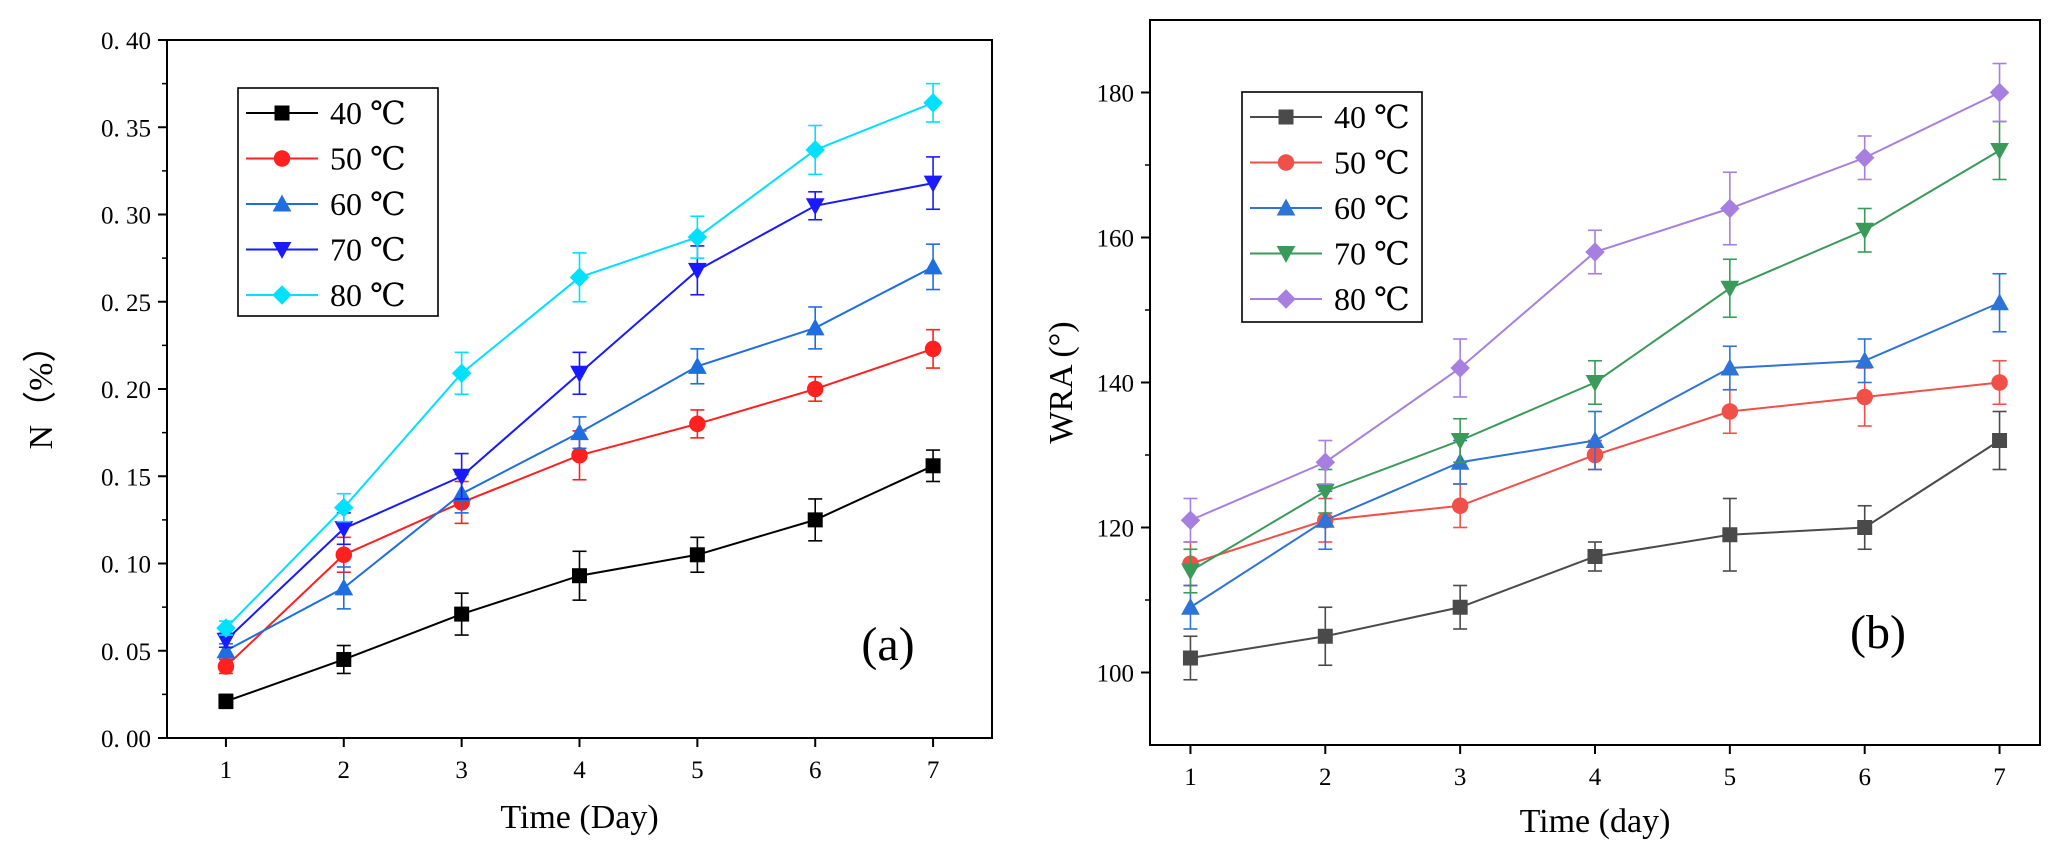  I want to click on y-tick-label-a: 0. 25, so click(126, 303).